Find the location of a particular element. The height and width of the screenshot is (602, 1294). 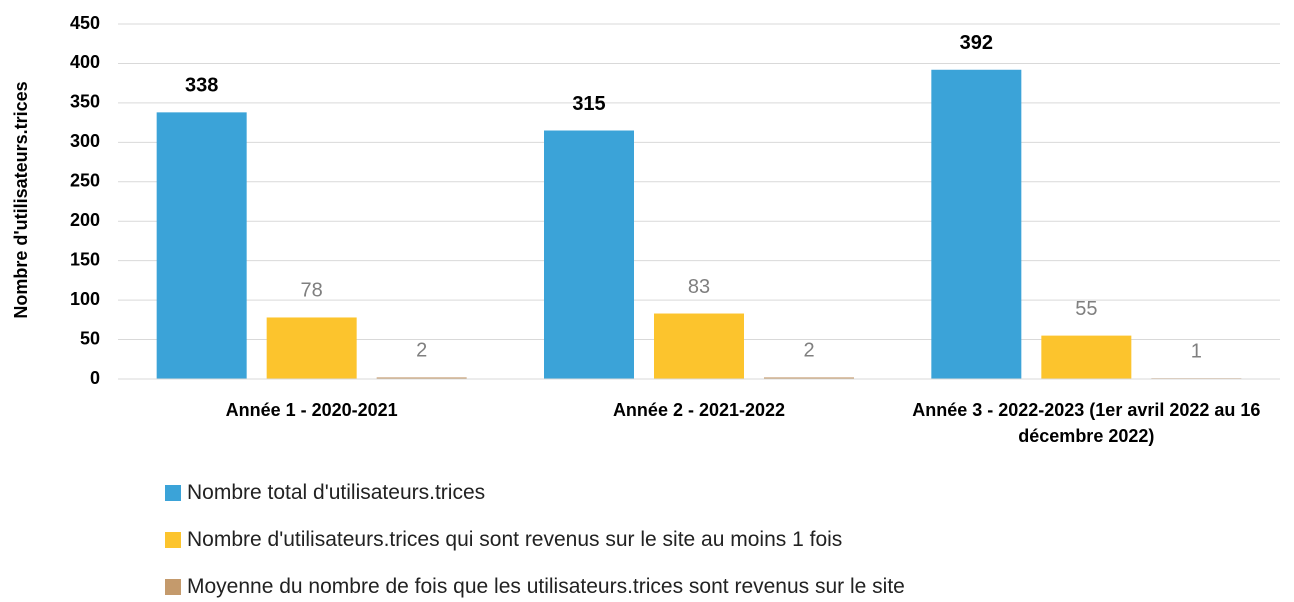

y-tick-label: 350 is located at coordinates (85, 102).